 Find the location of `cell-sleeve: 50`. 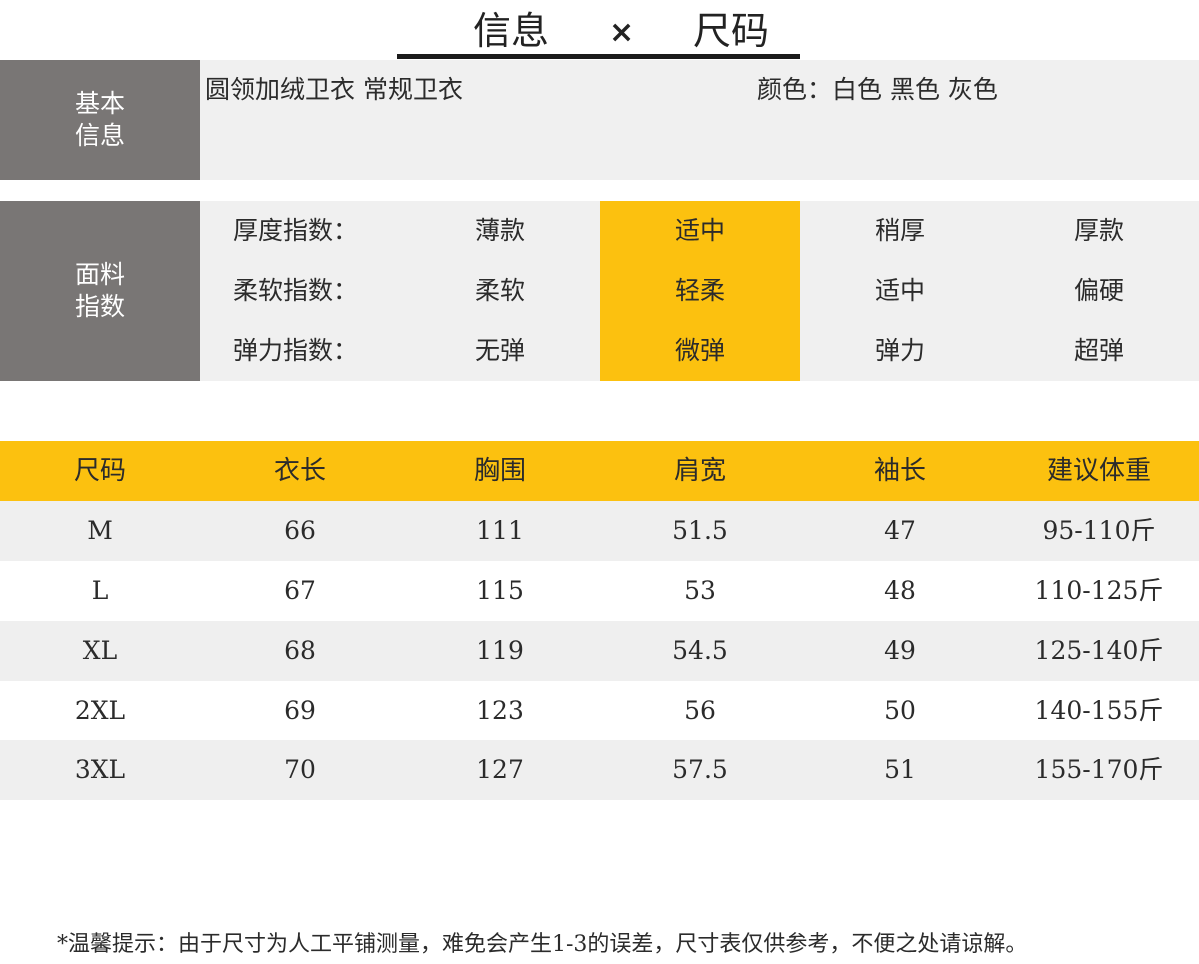

cell-sleeve: 50 is located at coordinates (900, 710).